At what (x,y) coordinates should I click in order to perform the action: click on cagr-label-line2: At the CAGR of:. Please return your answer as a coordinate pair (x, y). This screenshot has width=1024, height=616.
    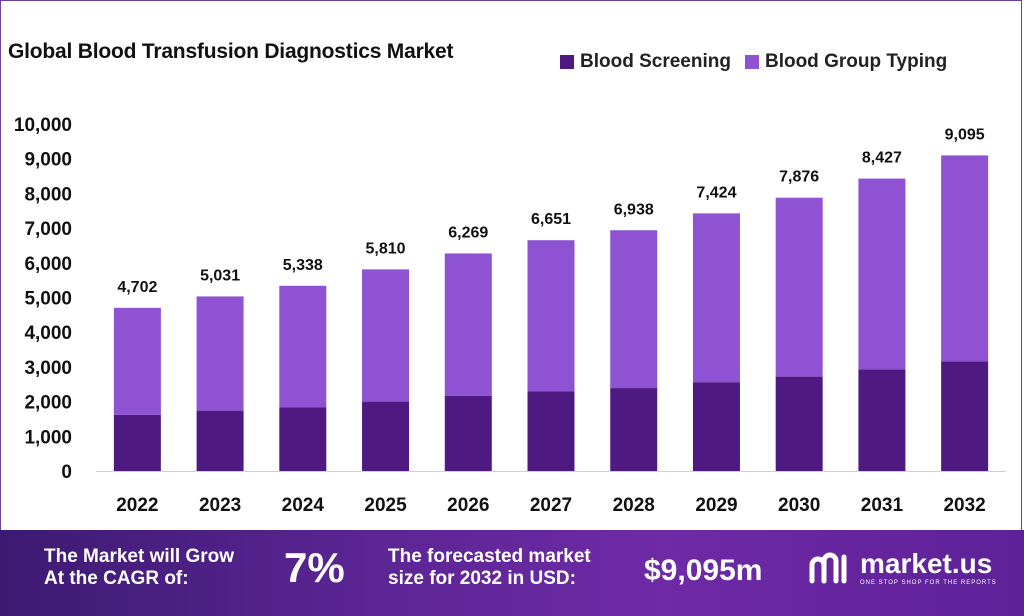
    Looking at the image, I should click on (116, 578).